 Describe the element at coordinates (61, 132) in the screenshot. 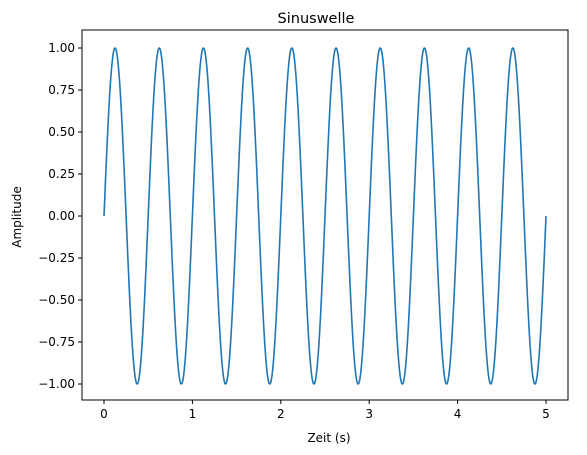

I see `y-tick-label: 0.50` at that location.